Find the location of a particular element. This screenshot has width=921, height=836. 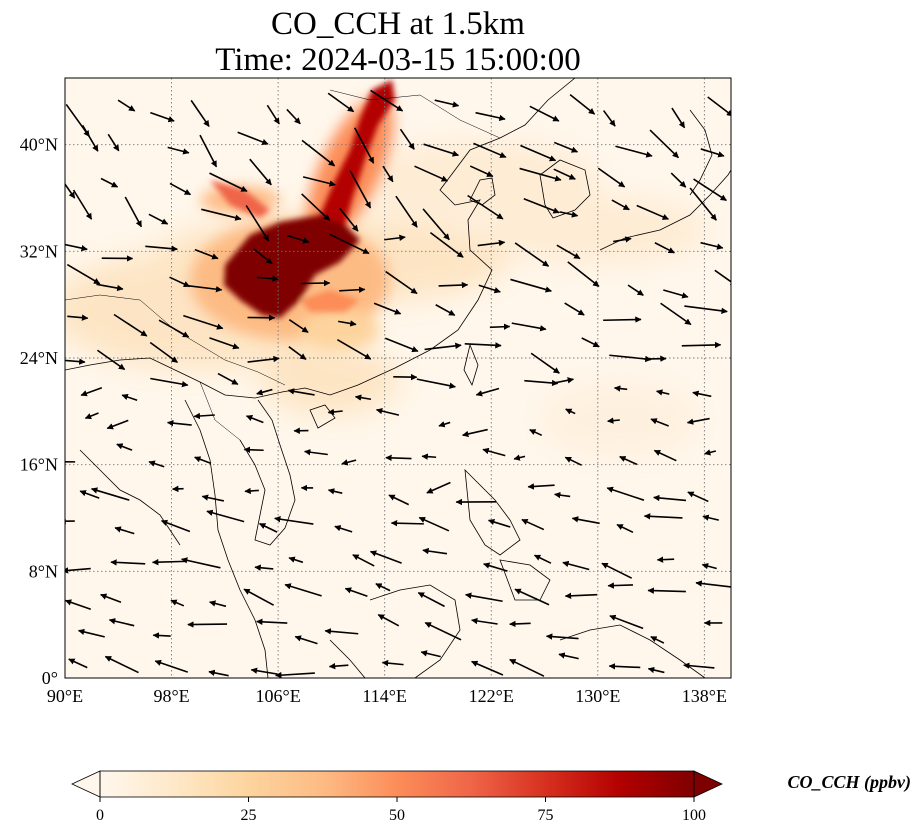

lat-tick-label: 40°N is located at coordinates (39, 145).